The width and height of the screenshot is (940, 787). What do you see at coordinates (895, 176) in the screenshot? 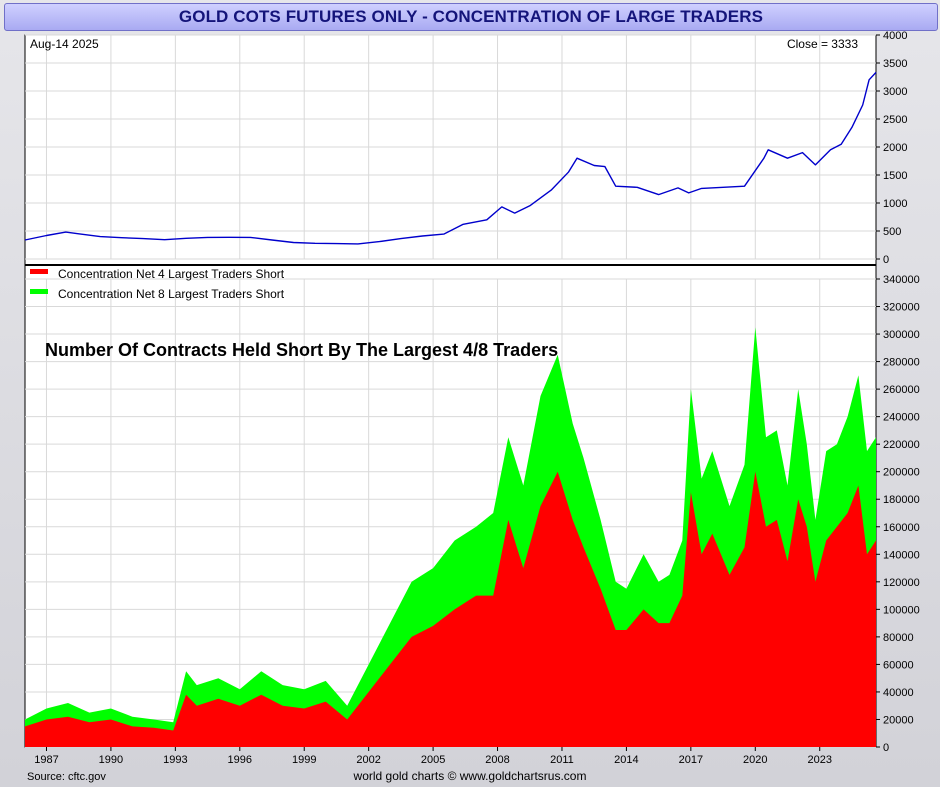
I see `price-ytick-label: 1500` at bounding box center [895, 176].